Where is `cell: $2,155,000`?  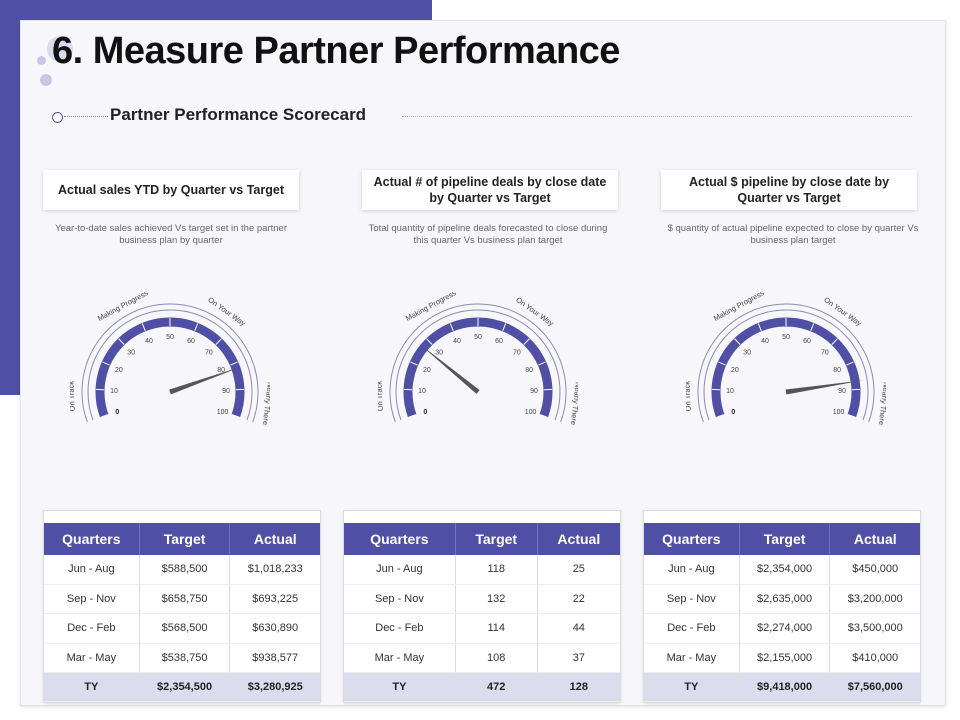 cell: $2,155,000 is located at coordinates (785, 658).